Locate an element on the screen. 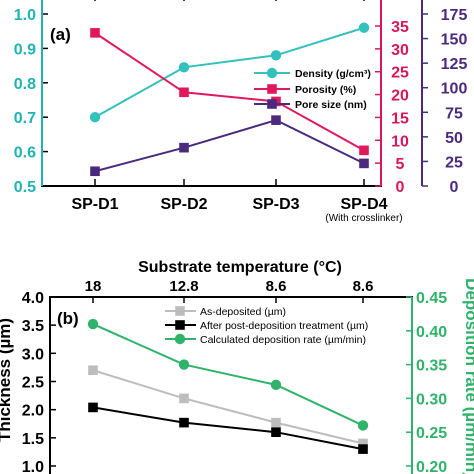  panel-b-left-tick-label: 3.5 is located at coordinates (33, 326).